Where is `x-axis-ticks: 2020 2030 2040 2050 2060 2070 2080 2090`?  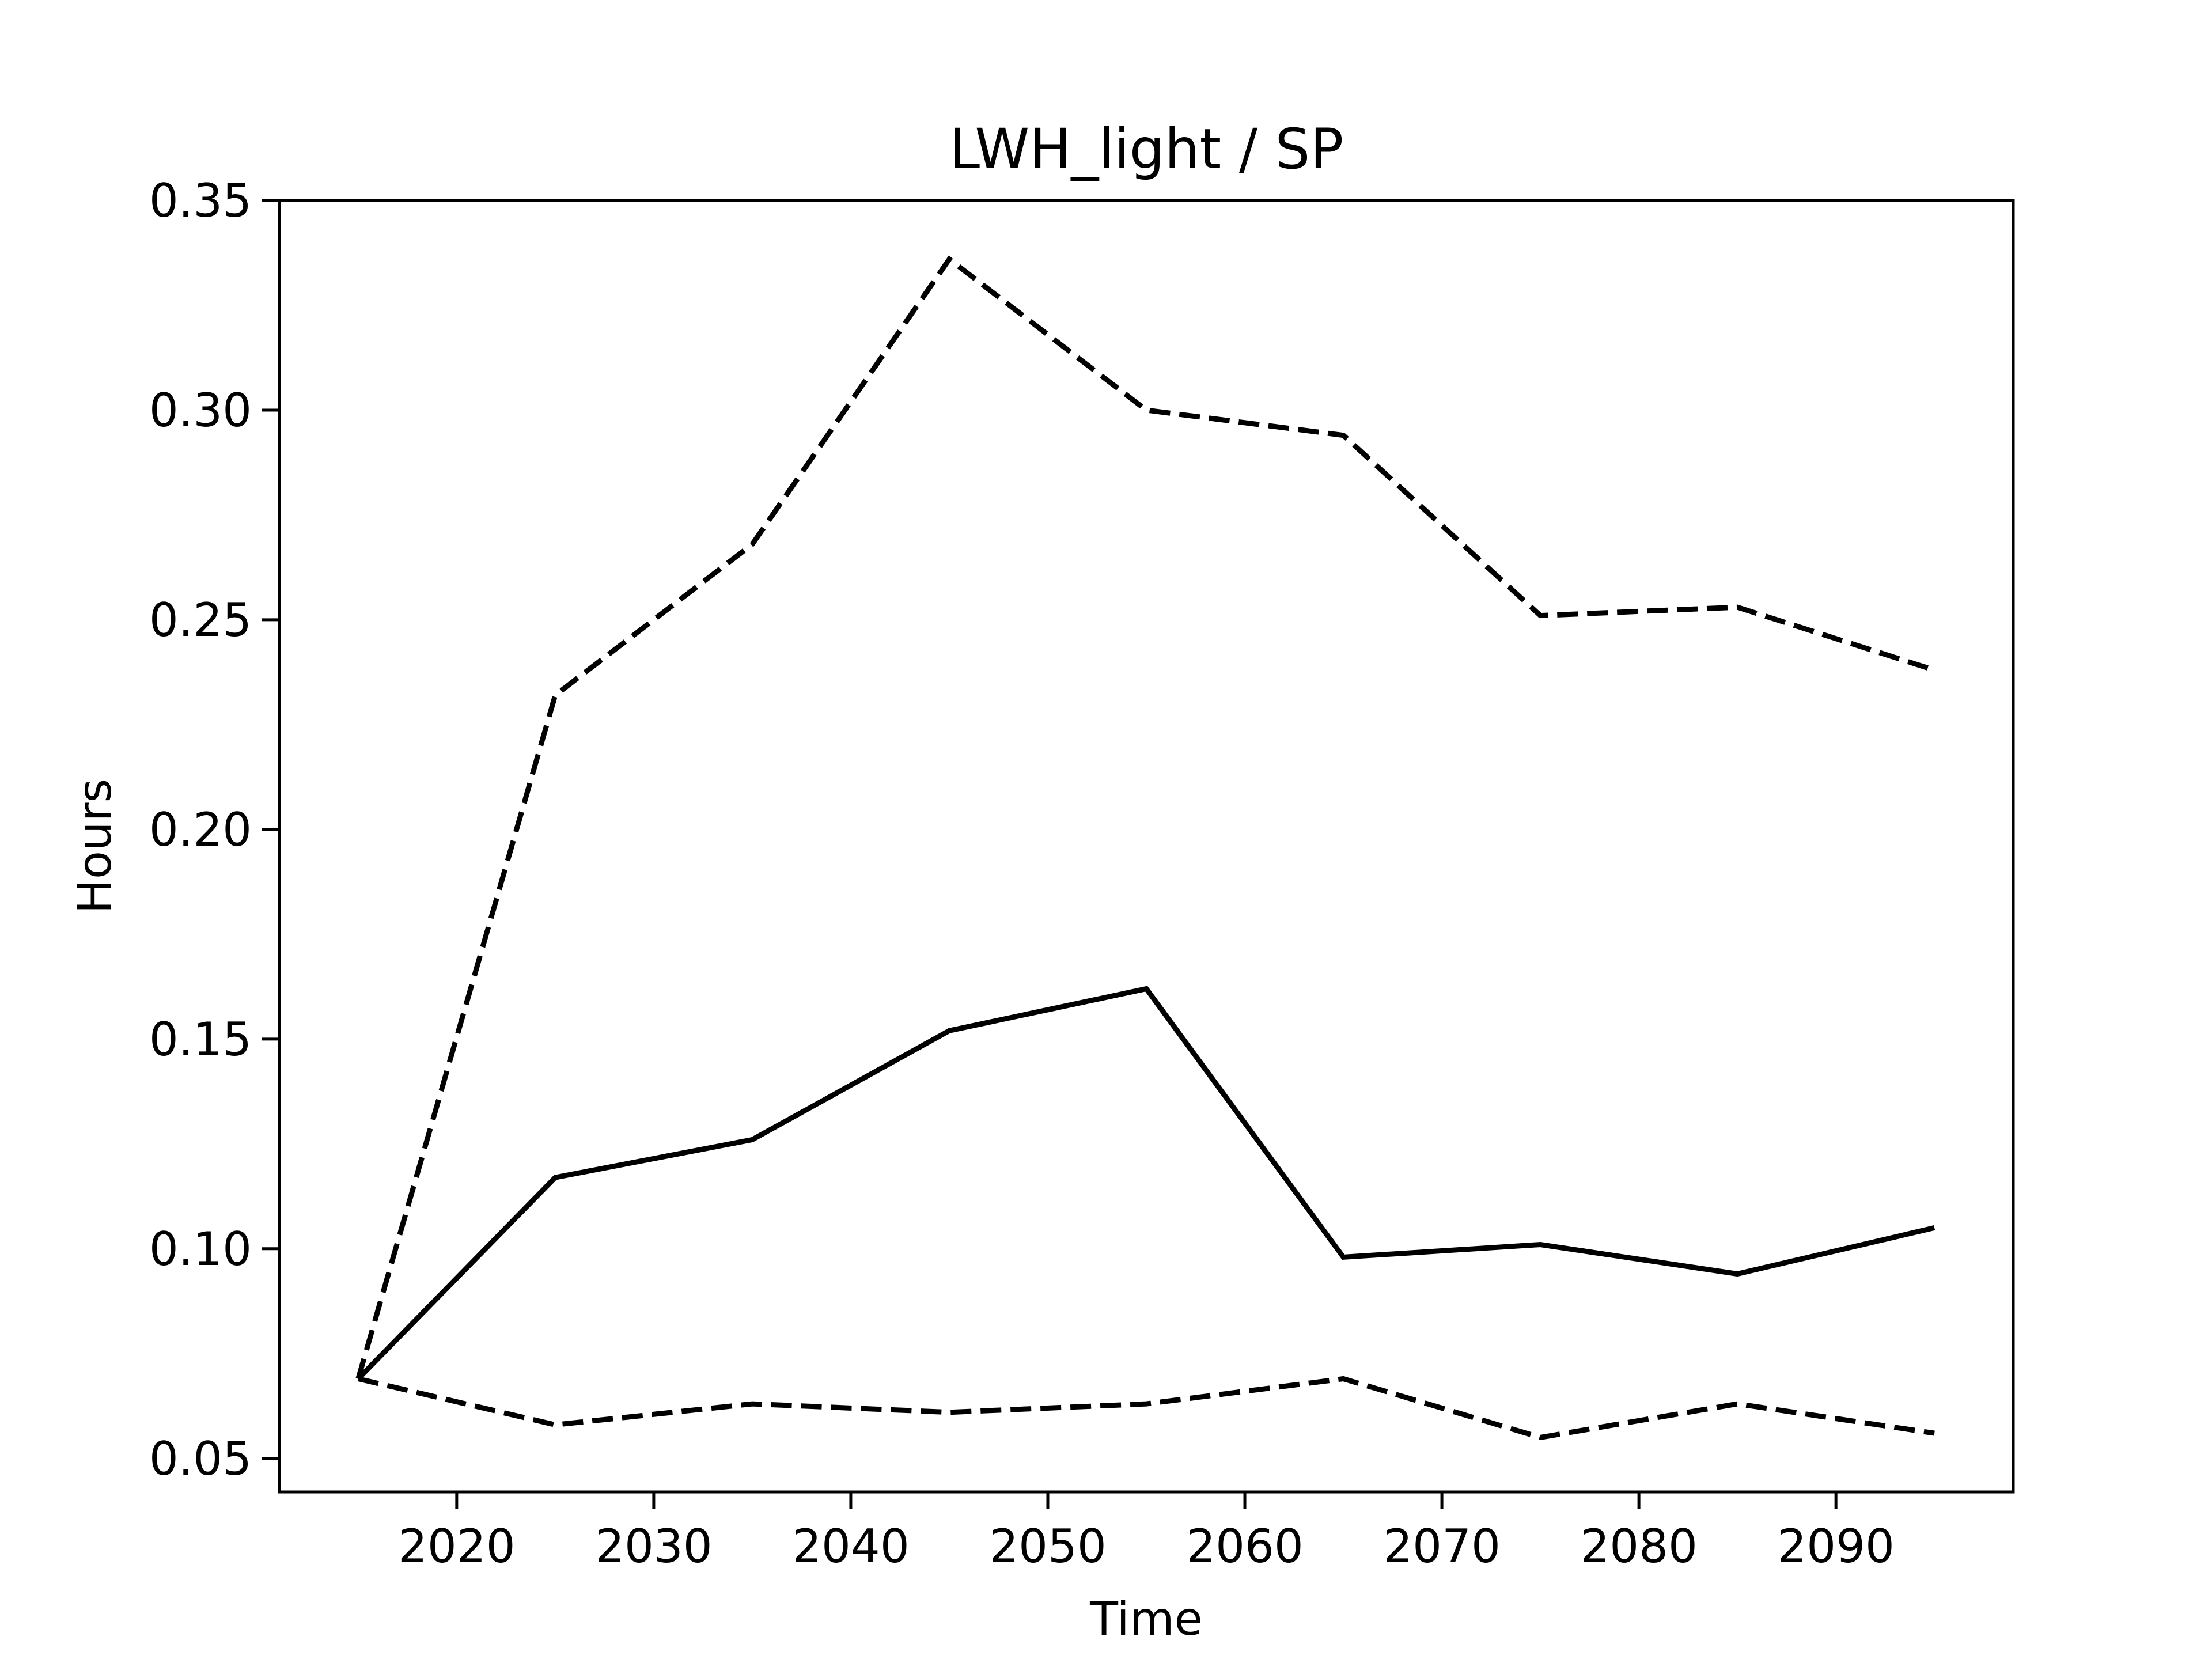
x-axis-ticks: 2020 2030 2040 2050 2060 2070 2080 2090 is located at coordinates (1146, 1532).